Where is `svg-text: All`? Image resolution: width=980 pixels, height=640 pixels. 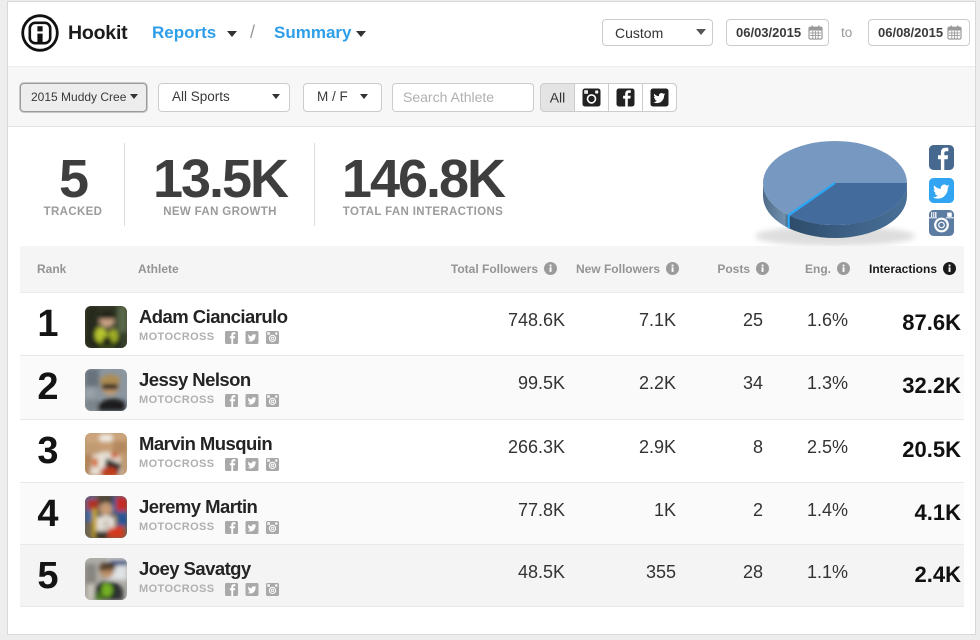
svg-text: All is located at coordinates (558, 98).